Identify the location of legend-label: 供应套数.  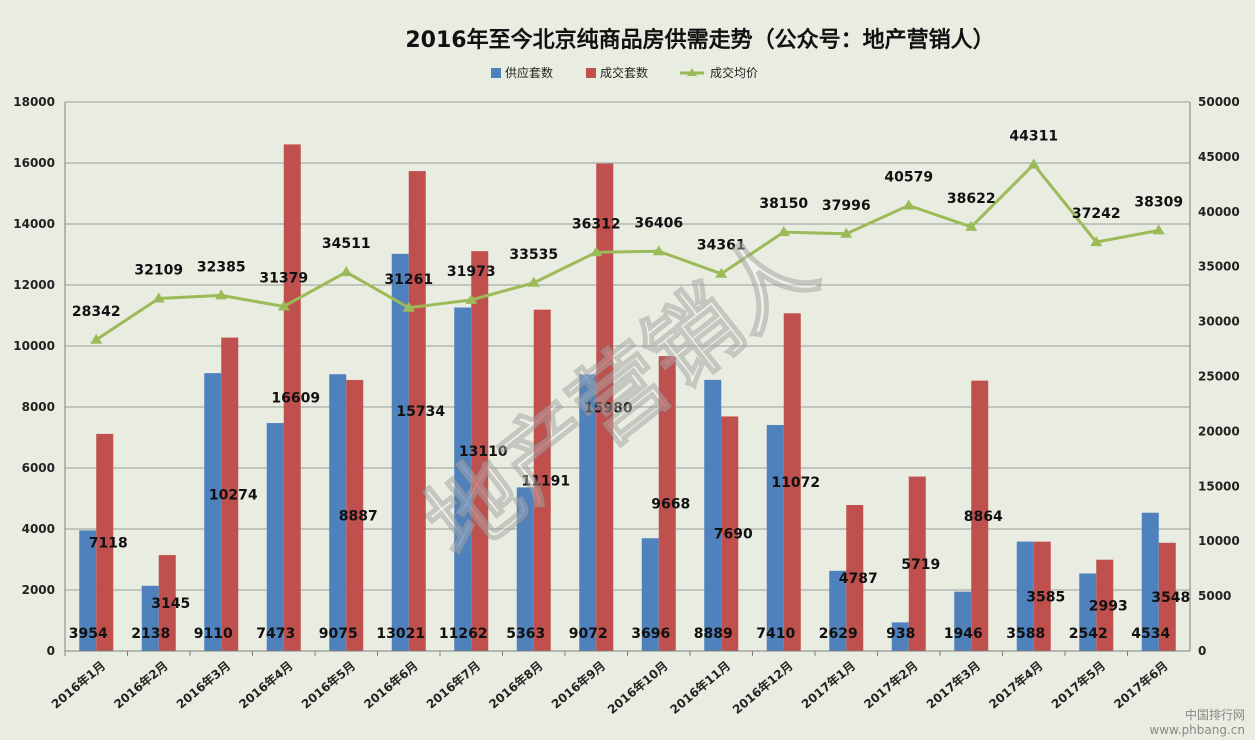
(529, 72).